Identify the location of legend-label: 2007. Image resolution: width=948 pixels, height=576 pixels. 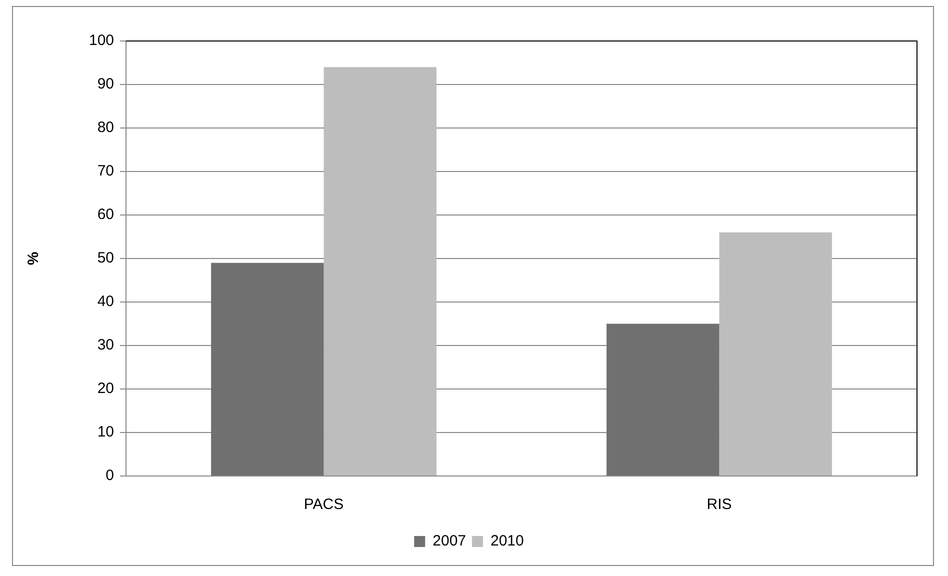
(449, 541).